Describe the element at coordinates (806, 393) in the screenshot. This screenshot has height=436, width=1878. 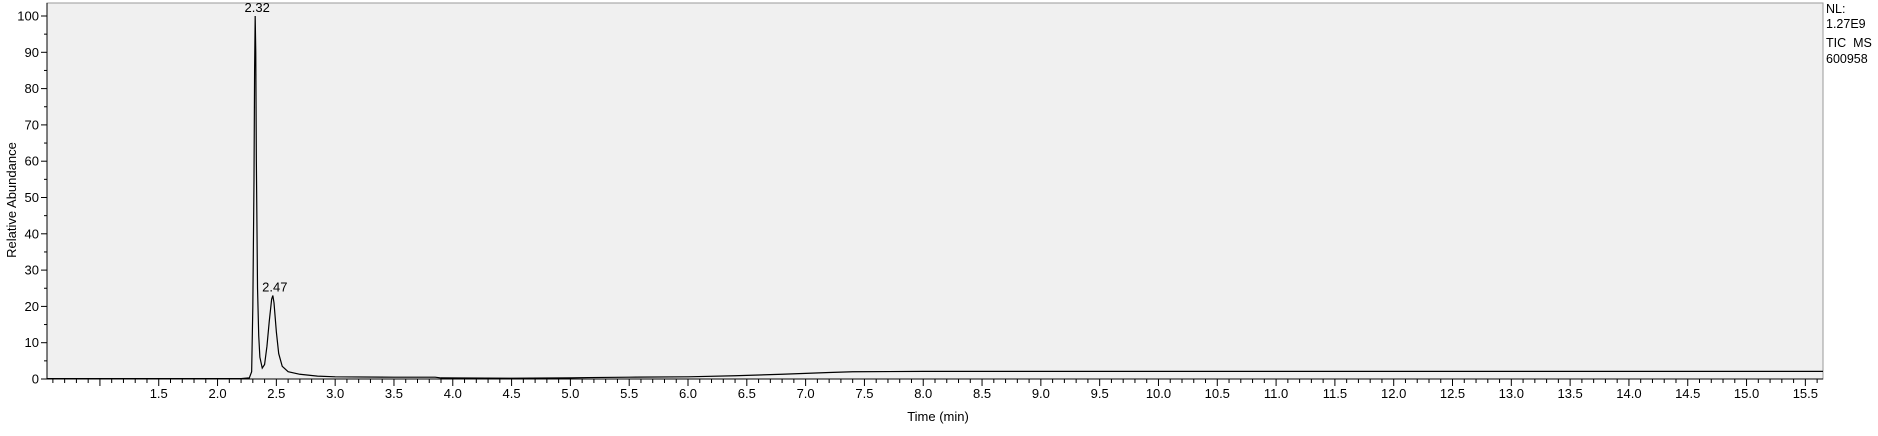
I see `x-tick-label: 7.0` at that location.